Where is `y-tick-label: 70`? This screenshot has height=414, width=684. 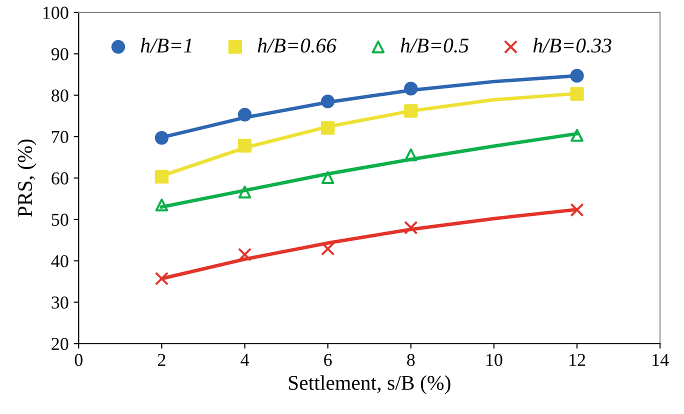
y-tick-label: 70 is located at coordinates (60, 137).